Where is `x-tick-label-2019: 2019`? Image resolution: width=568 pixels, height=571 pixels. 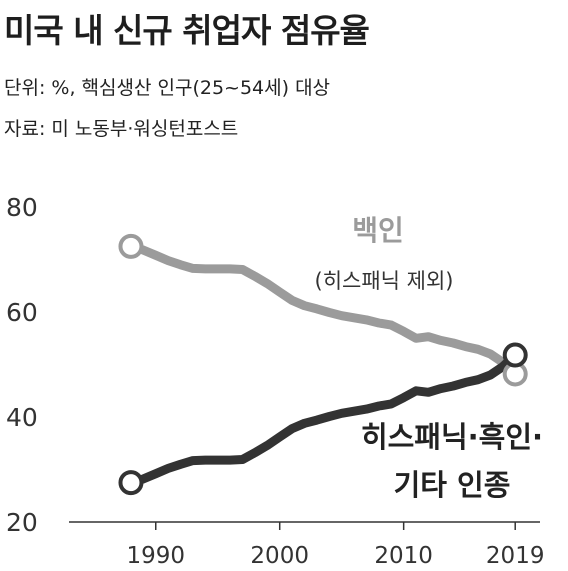
x-tick-label-2019: 2019 is located at coordinates (515, 556).